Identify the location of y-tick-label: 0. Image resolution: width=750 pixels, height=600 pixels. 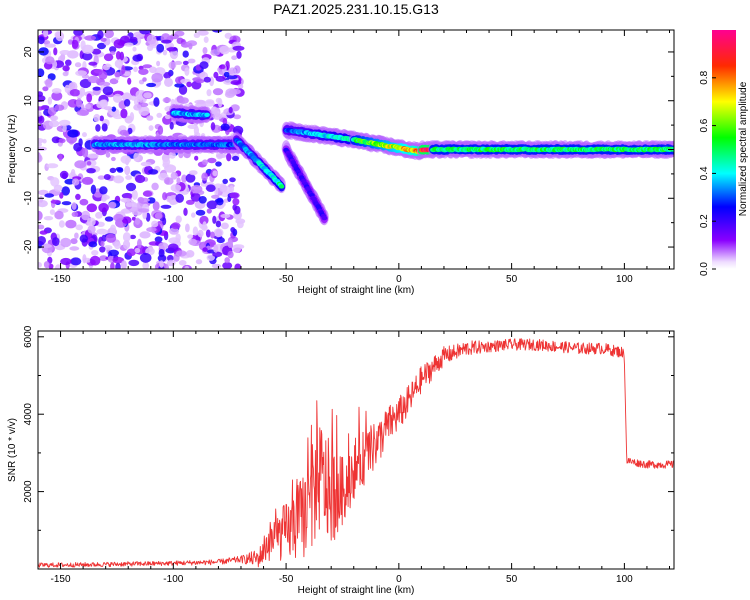
(28, 149).